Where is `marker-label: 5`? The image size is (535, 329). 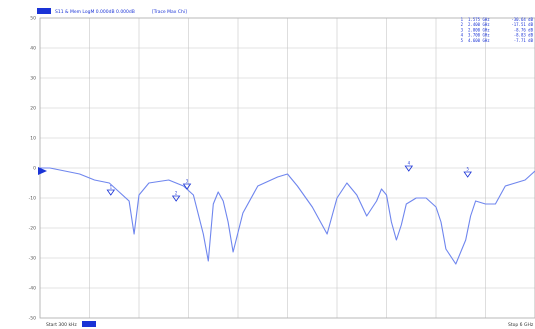
marker-label: 5 is located at coordinates (467, 169).